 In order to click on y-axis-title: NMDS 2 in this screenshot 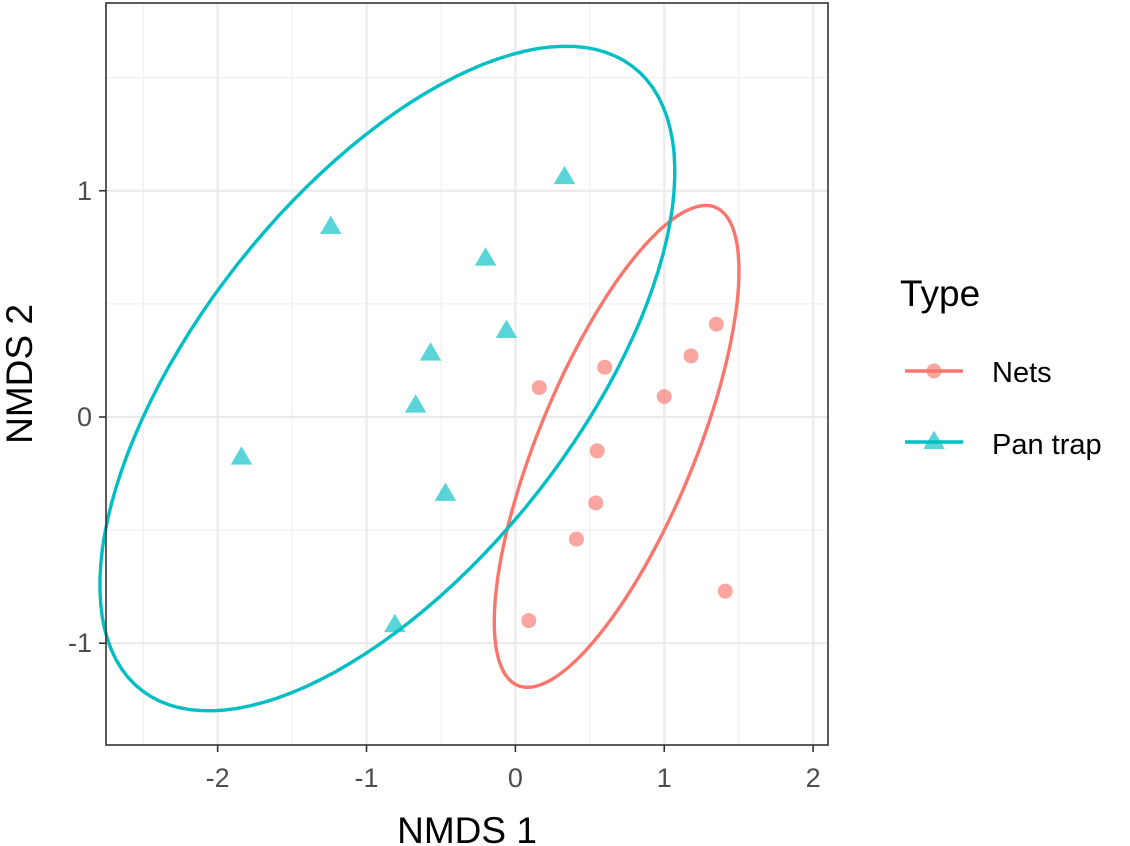, I will do `click(20, 374)`.